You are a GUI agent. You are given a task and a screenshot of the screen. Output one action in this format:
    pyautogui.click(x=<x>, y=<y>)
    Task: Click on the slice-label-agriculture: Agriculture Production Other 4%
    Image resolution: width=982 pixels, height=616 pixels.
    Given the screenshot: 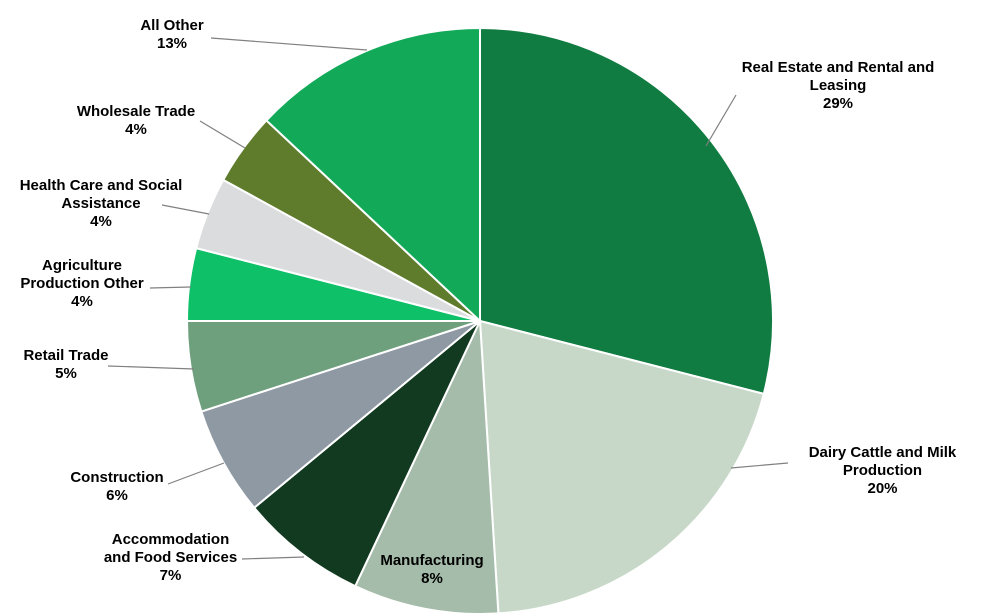 What is the action you would take?
    pyautogui.click(x=82, y=284)
    